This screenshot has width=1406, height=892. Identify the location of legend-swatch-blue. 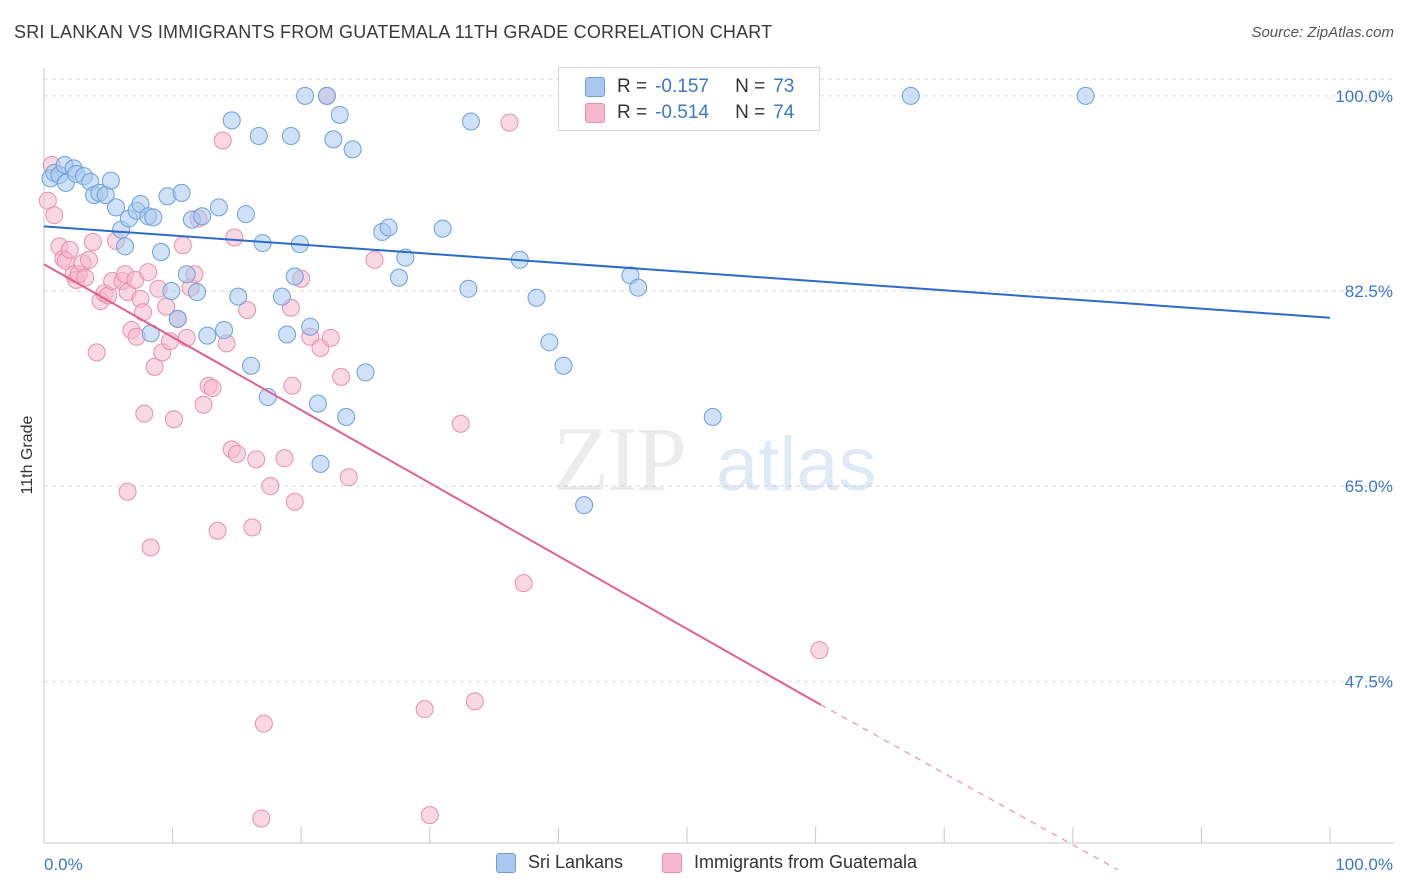
(595, 87).